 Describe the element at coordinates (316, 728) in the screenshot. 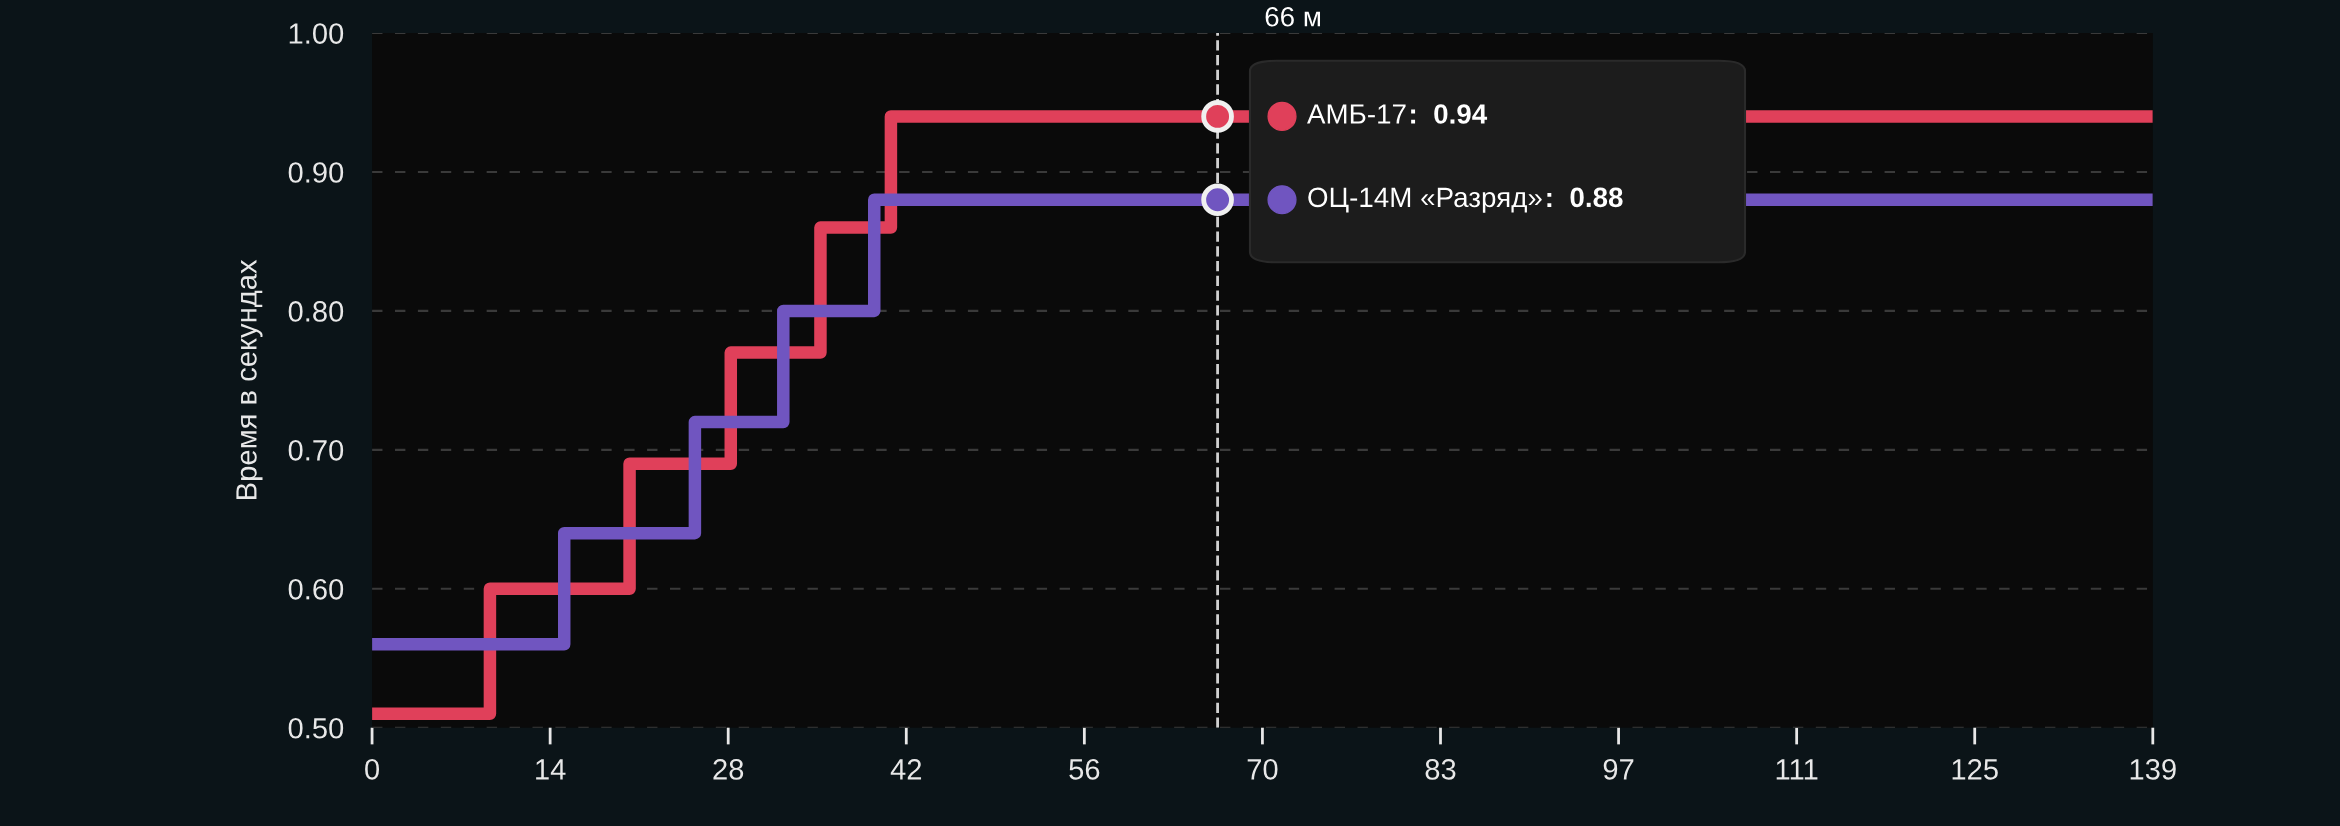

I see `y-tick-label: 0.50` at that location.